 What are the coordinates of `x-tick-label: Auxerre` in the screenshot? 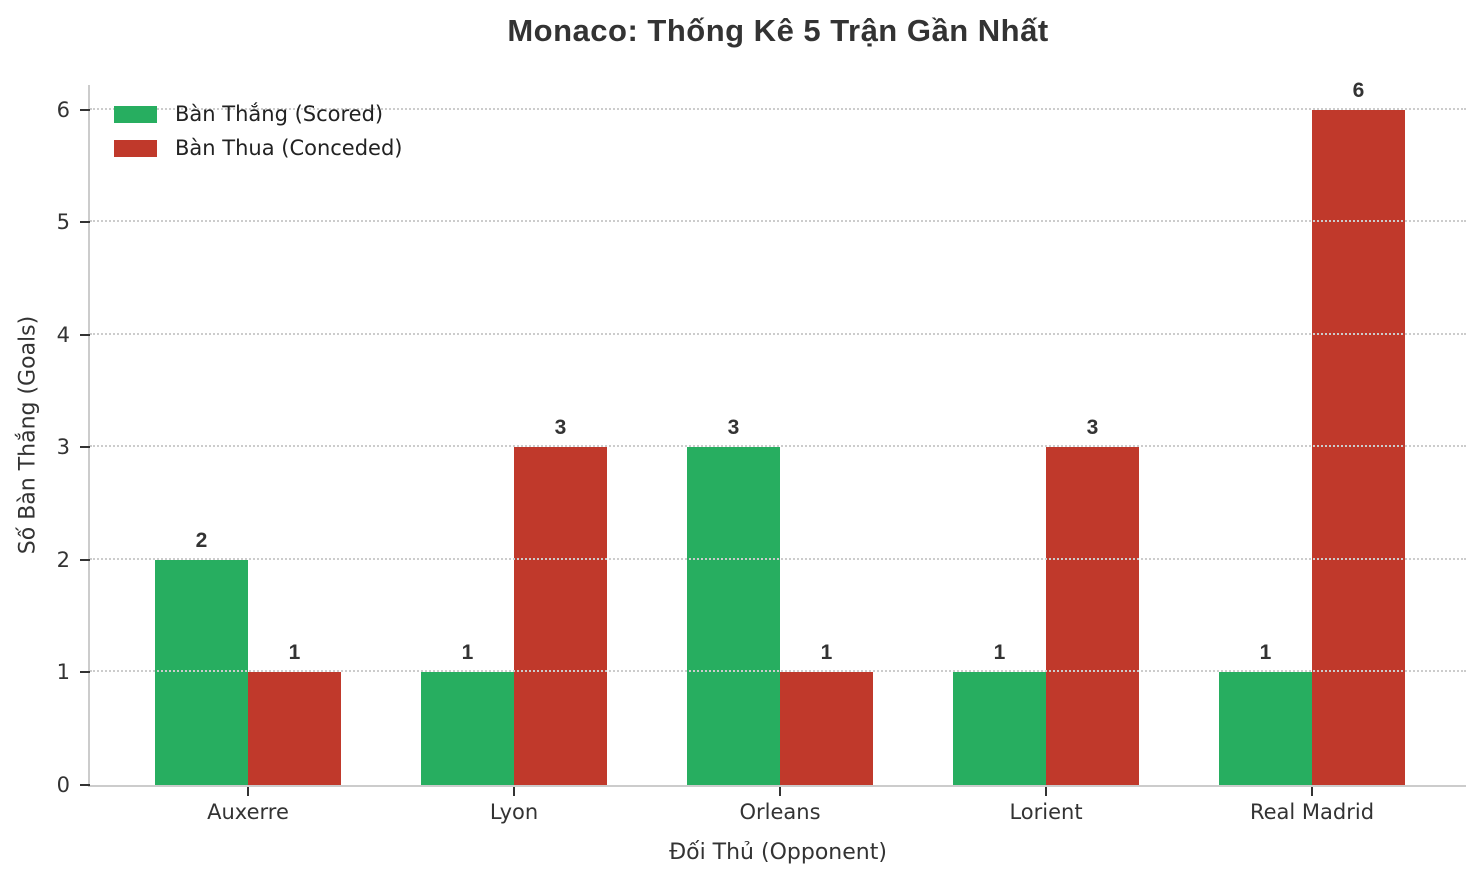 It's located at (248, 812).